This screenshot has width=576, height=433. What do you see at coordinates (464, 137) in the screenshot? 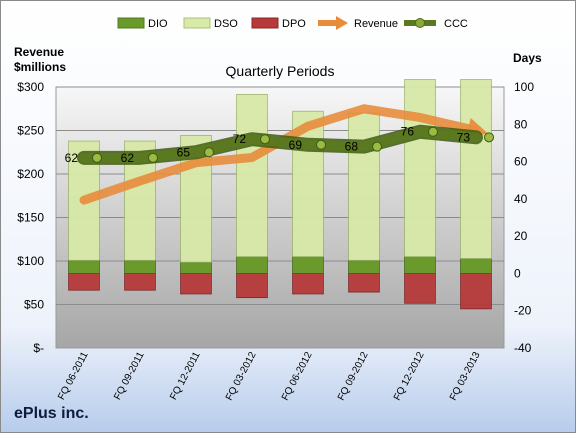
I see `ccc-data-label: 73` at bounding box center [464, 137].